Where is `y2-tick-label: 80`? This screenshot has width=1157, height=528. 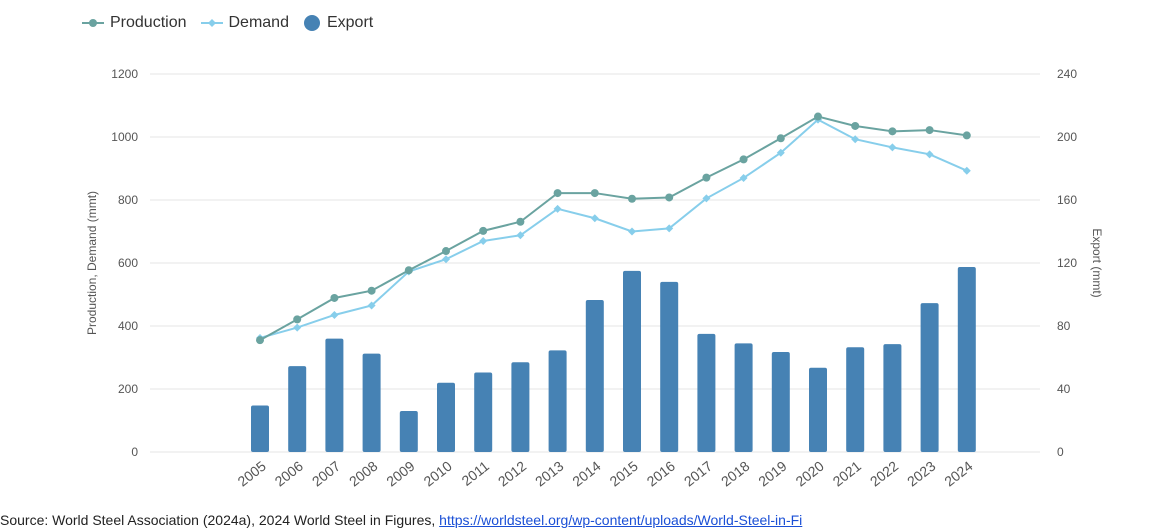 y2-tick-label: 80 is located at coordinates (1064, 326).